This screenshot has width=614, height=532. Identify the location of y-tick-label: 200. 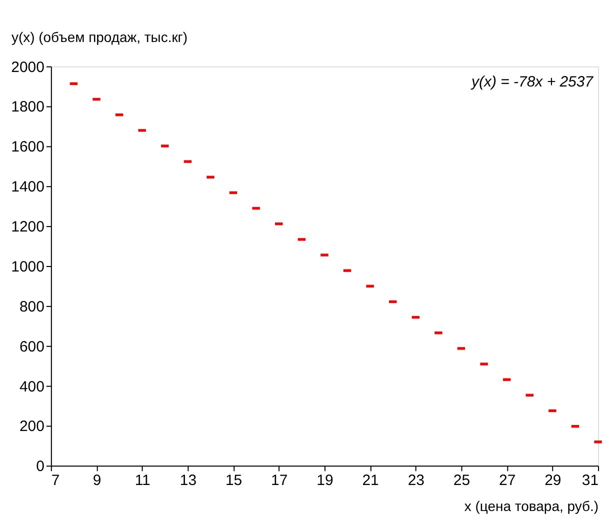
(31, 427).